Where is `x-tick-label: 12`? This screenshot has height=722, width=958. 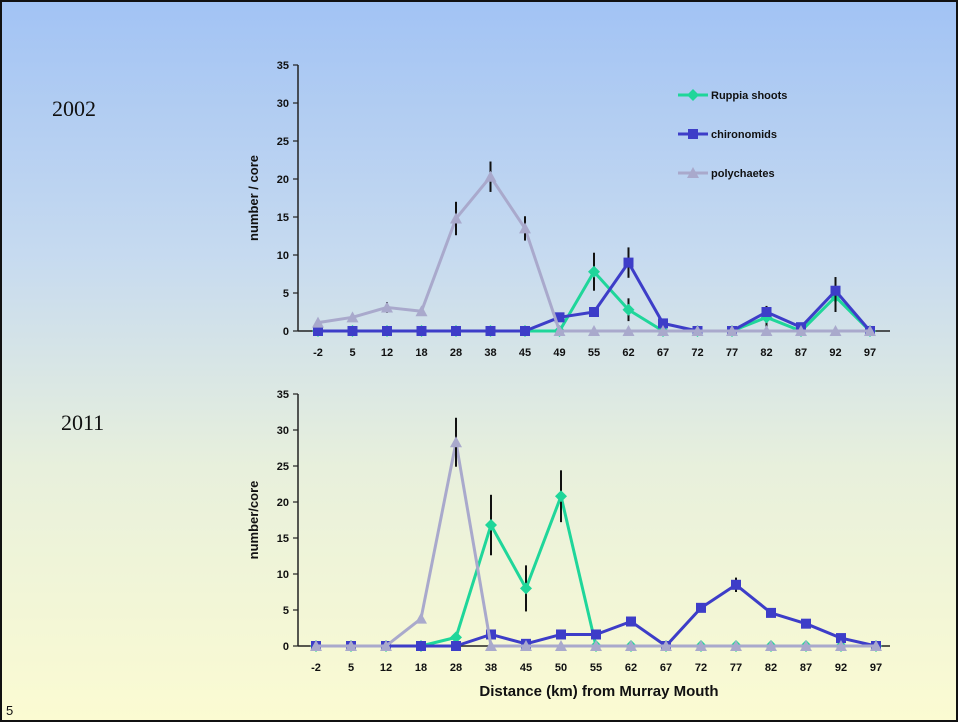
x-tick-label: 12 is located at coordinates (386, 668).